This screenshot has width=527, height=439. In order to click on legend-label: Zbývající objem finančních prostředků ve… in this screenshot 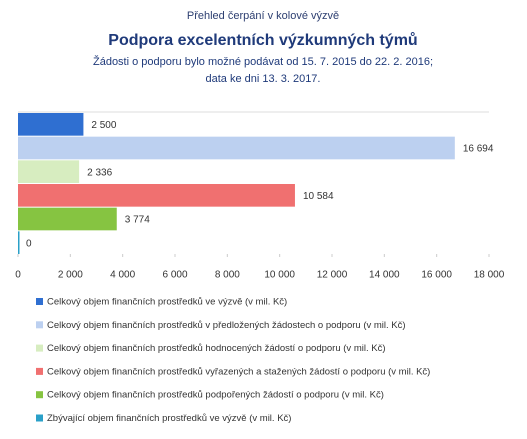, I will do `click(169, 418)`.